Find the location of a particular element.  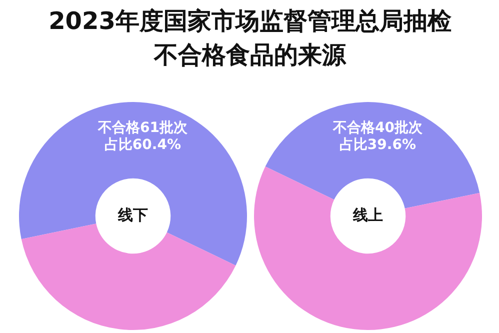

data-label: 不合格61批次占比60.4% is located at coordinates (142, 137).